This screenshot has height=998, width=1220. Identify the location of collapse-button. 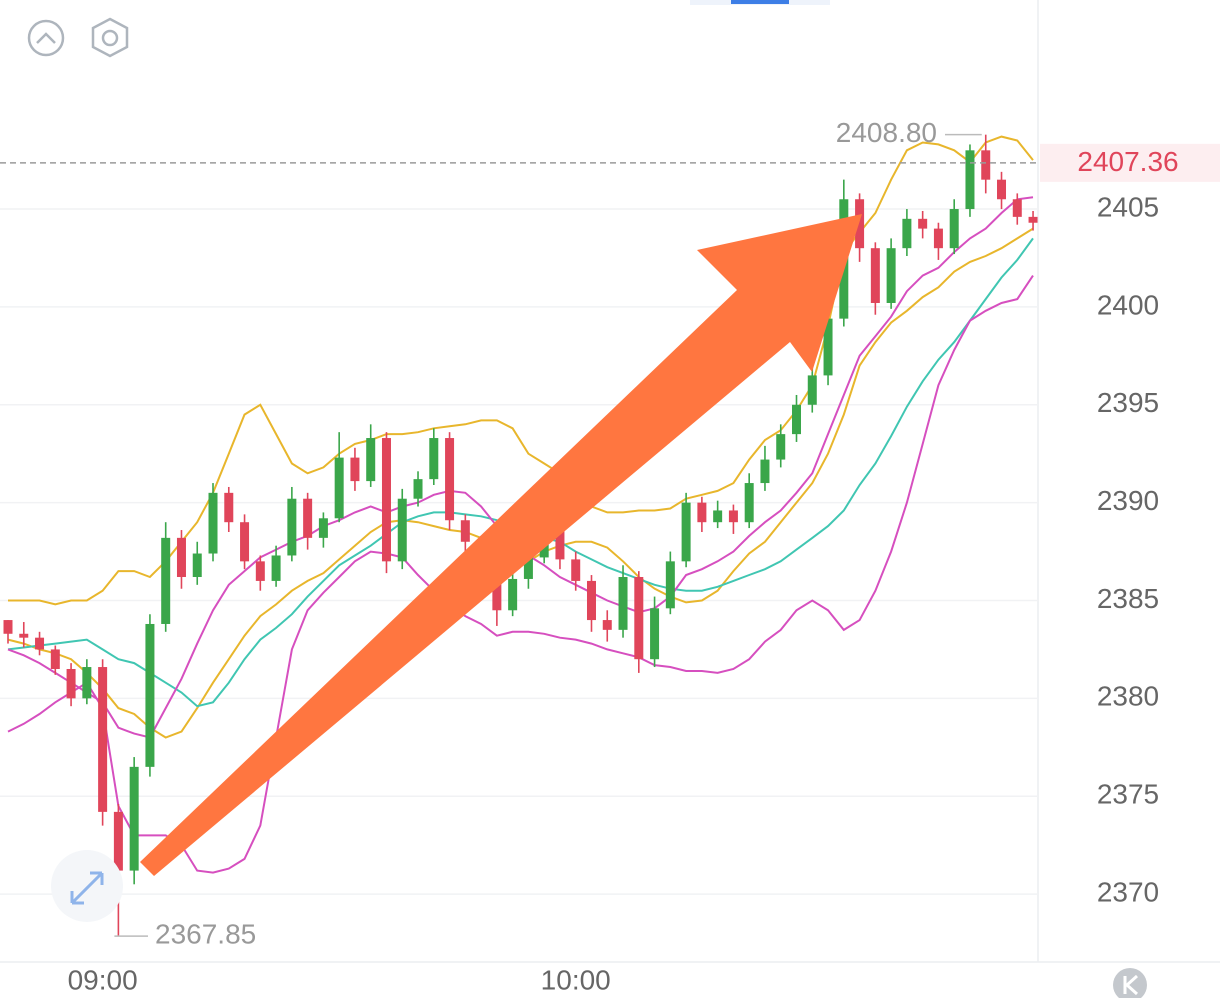
(46, 38).